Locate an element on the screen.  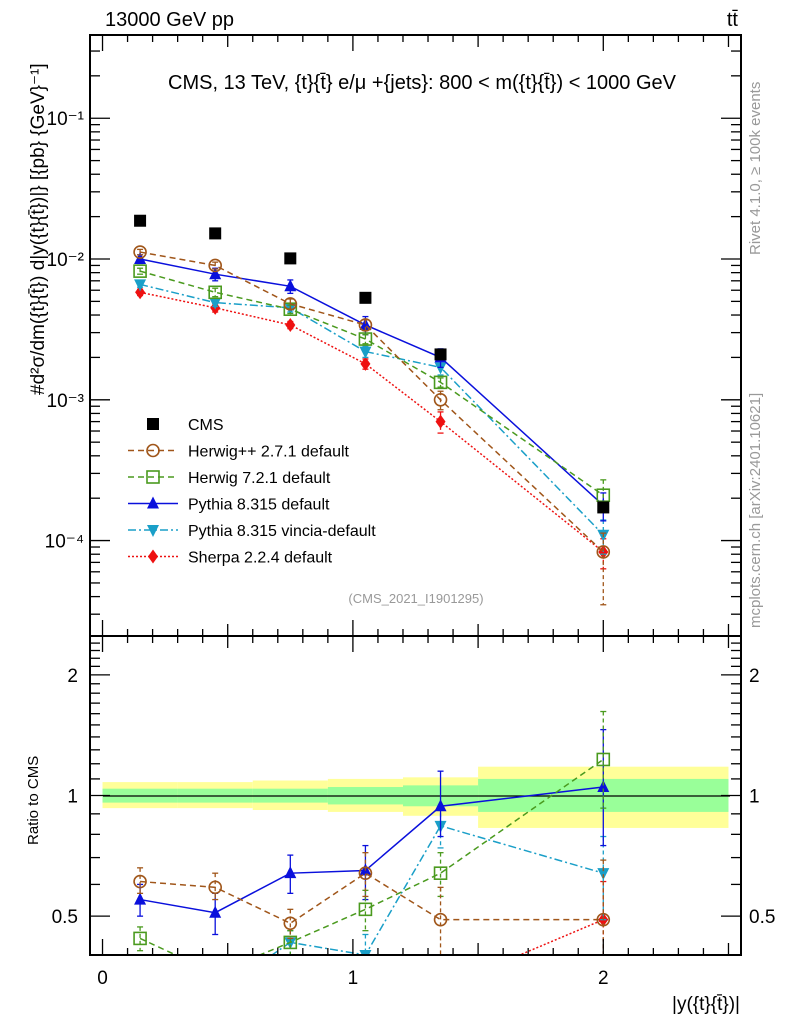
legend-label: Herwig 7.2.1 default is located at coordinates (259, 478).